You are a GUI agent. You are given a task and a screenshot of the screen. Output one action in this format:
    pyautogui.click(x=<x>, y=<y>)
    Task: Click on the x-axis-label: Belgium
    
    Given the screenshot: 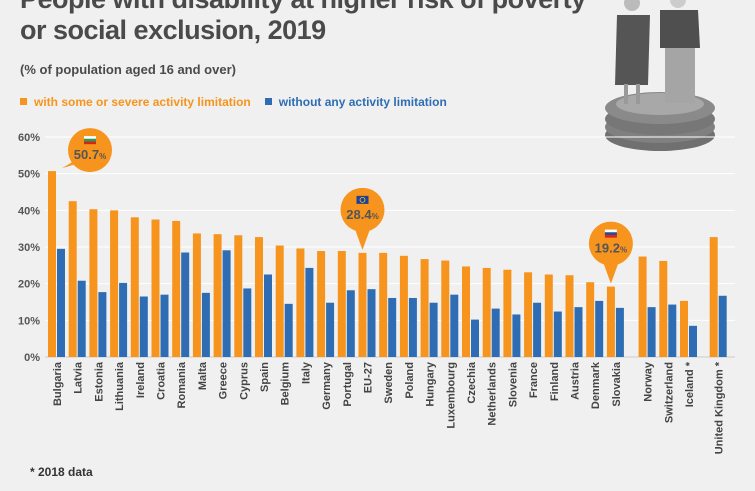 What is the action you would take?
    pyautogui.click(x=286, y=384)
    